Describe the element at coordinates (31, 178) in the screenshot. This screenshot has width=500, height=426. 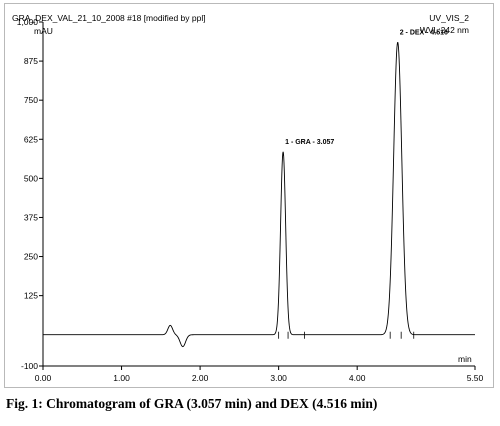
I see `y-tick-label: 500` at that location.